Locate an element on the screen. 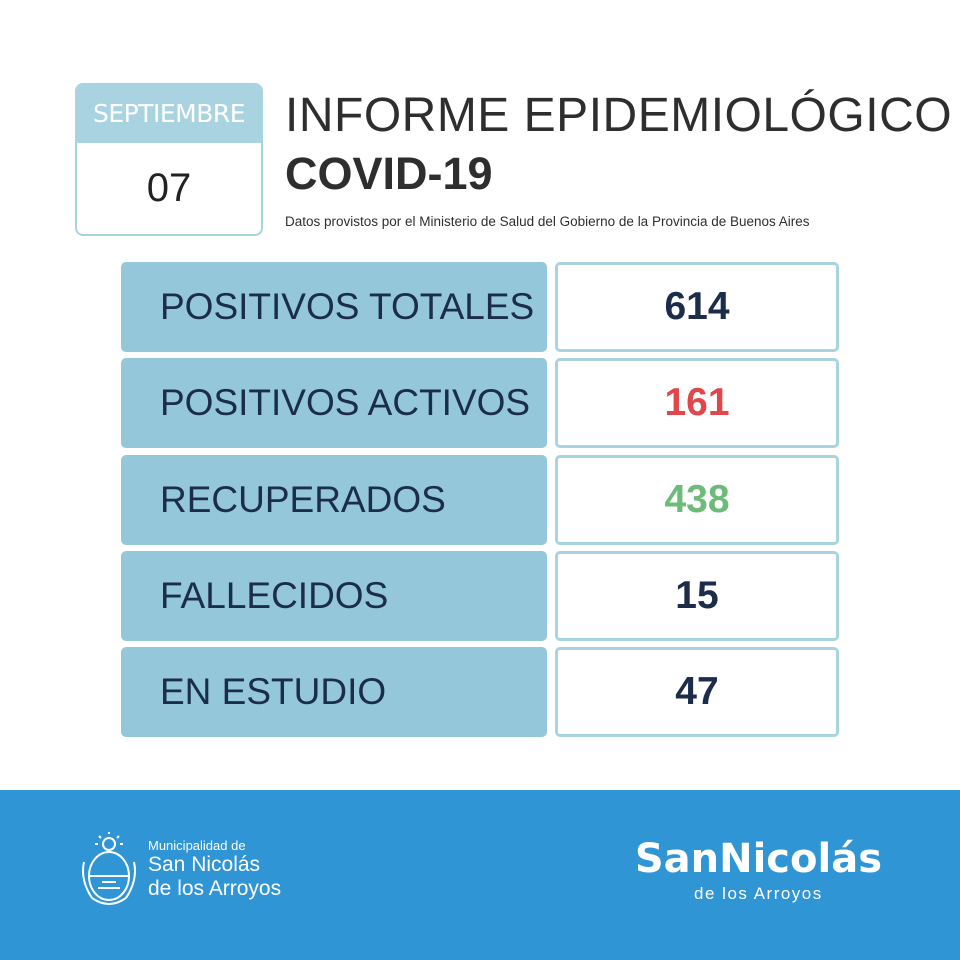 This screenshot has height=960, width=960. stat-value: 438 is located at coordinates (697, 500).